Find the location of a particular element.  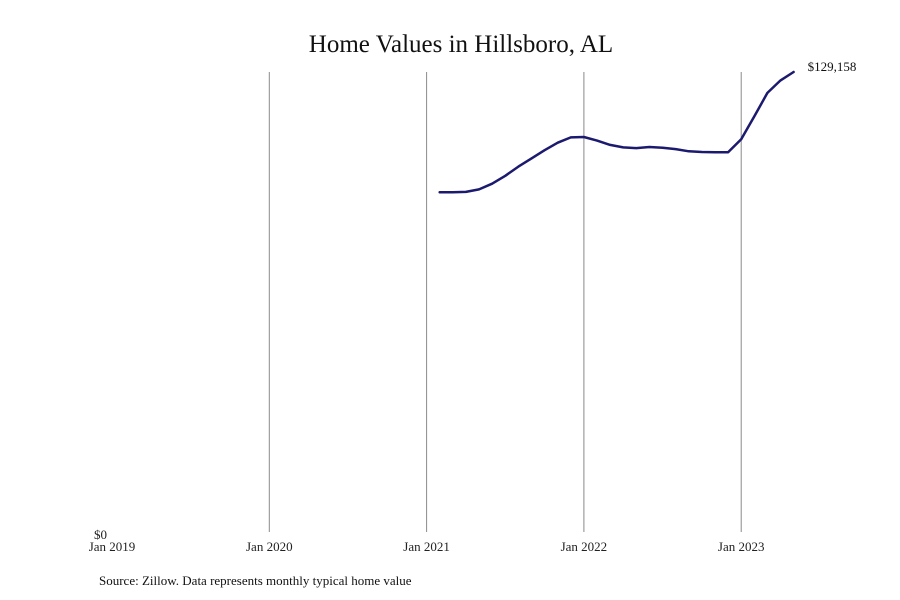

x-tick-label: Jan 2021 is located at coordinates (426, 546).